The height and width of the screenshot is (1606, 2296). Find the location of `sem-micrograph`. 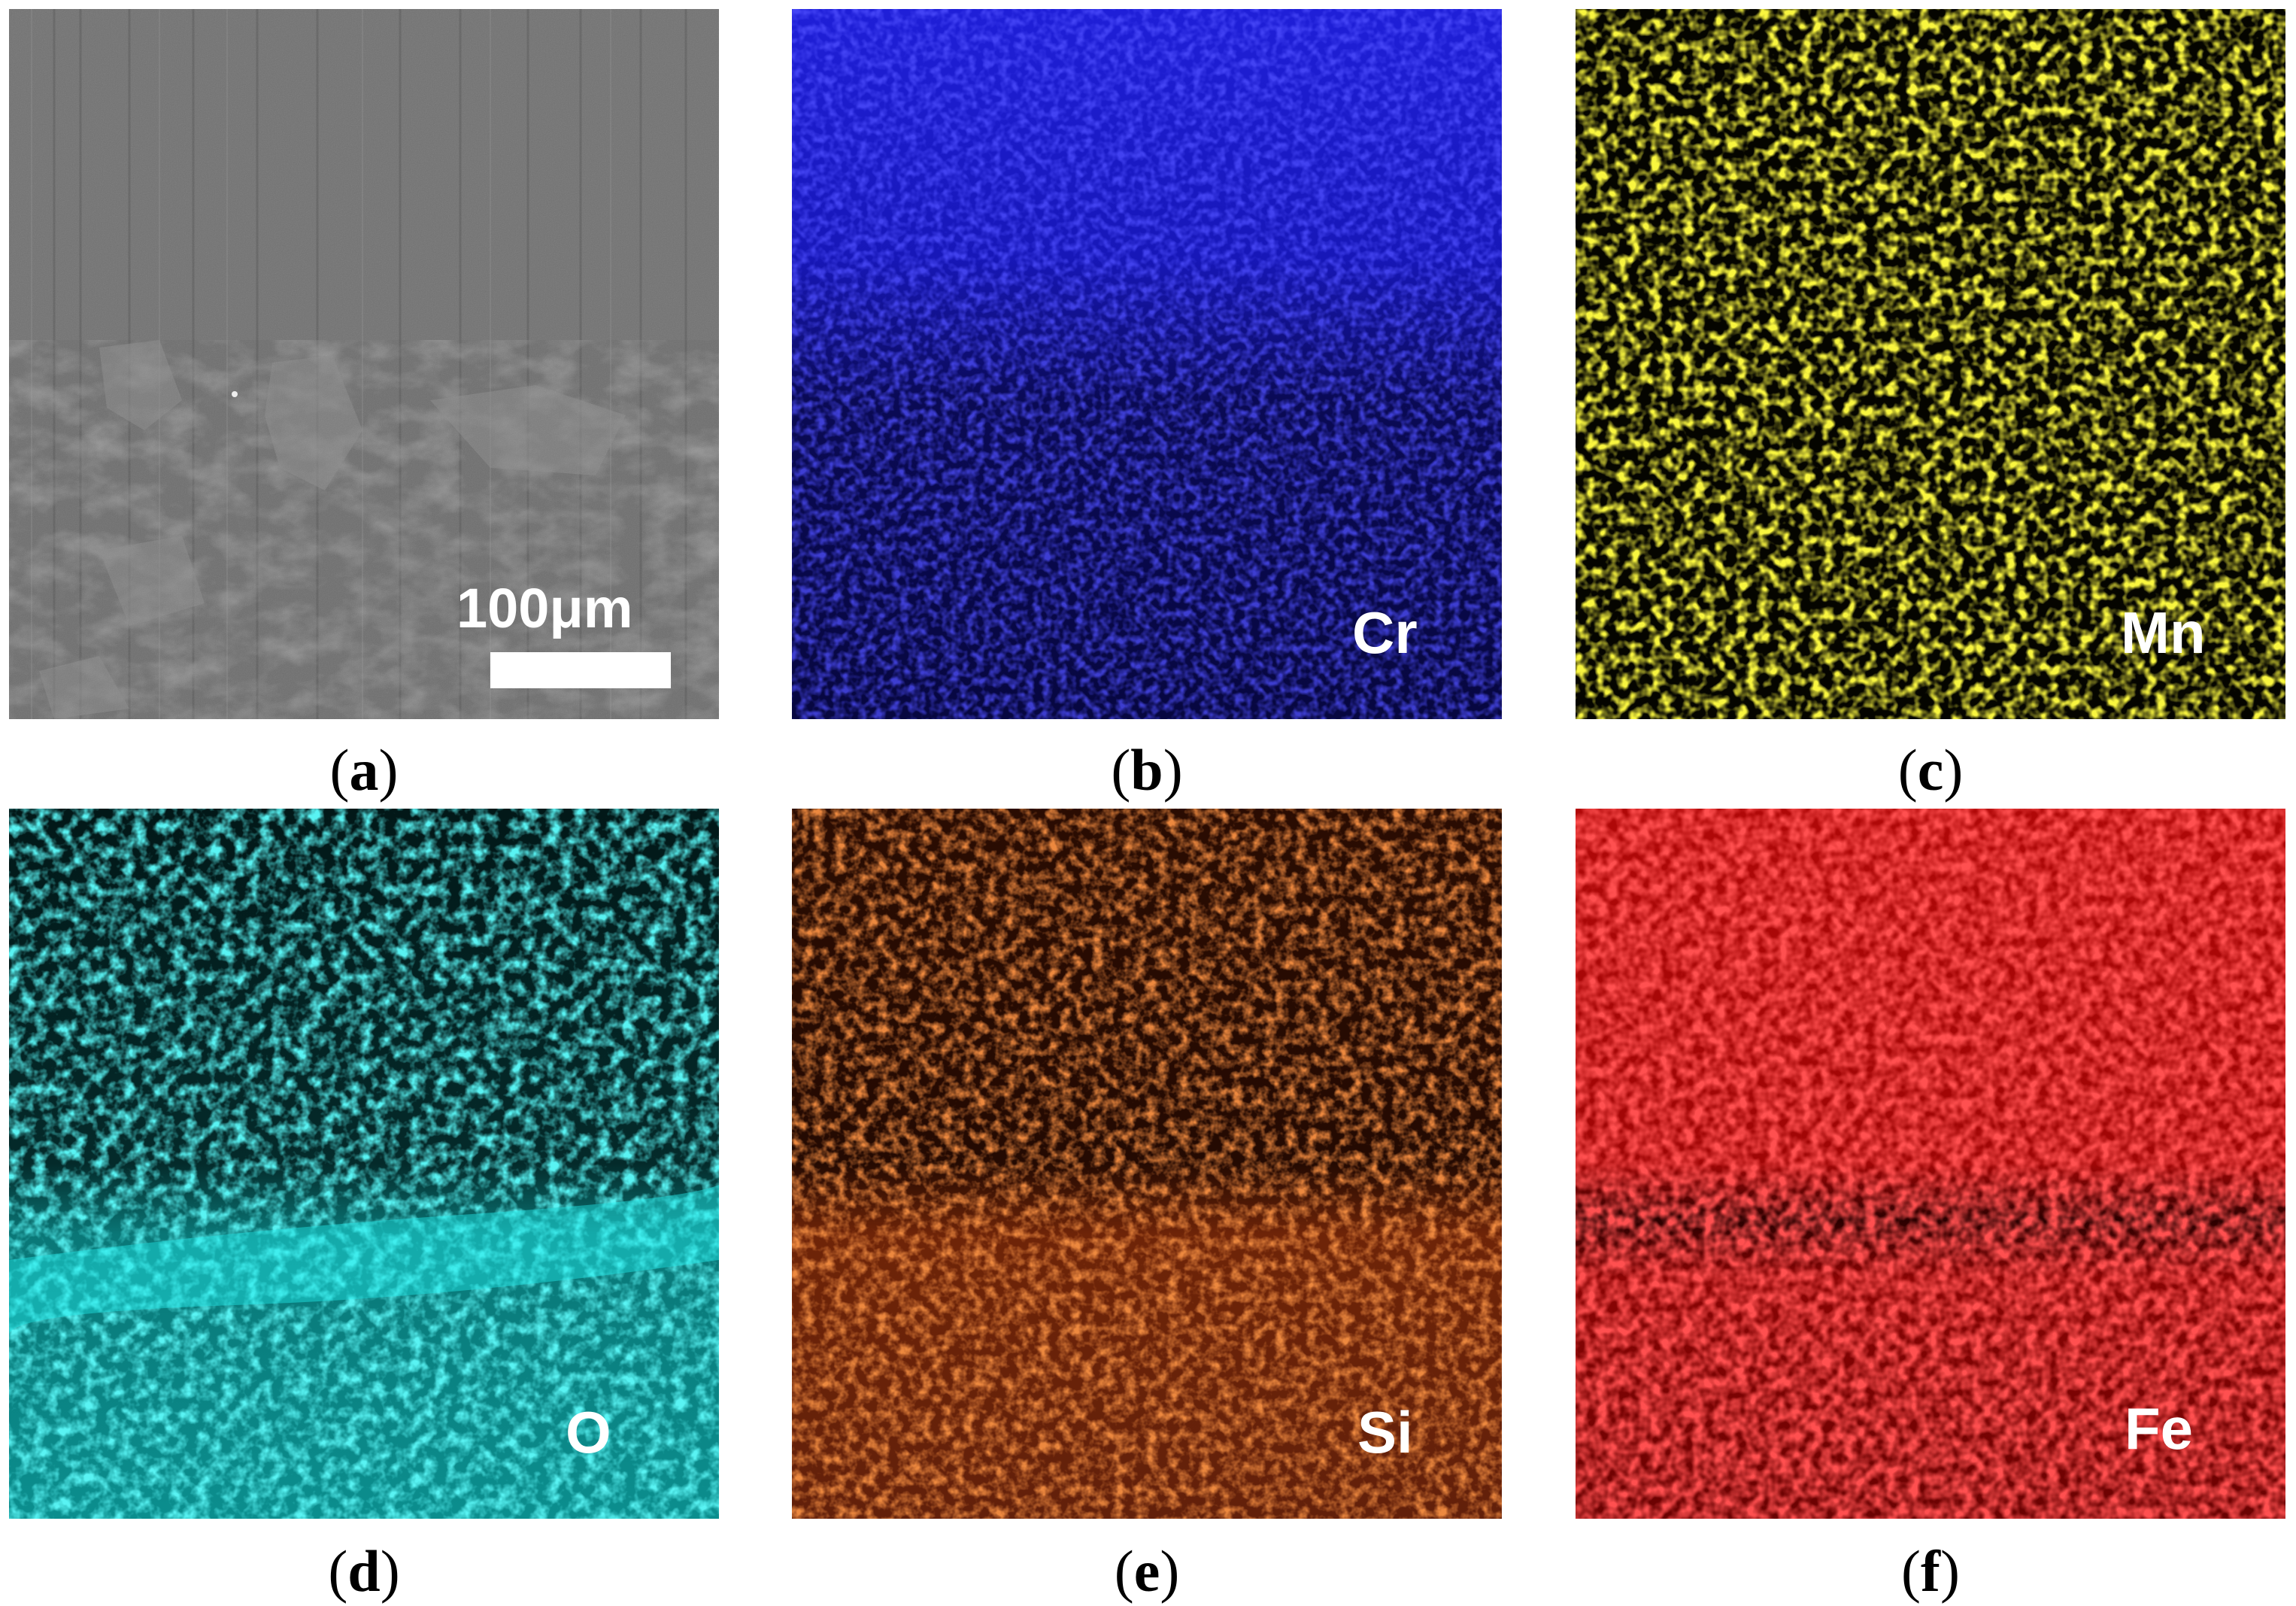

sem-micrograph is located at coordinates (364, 364).